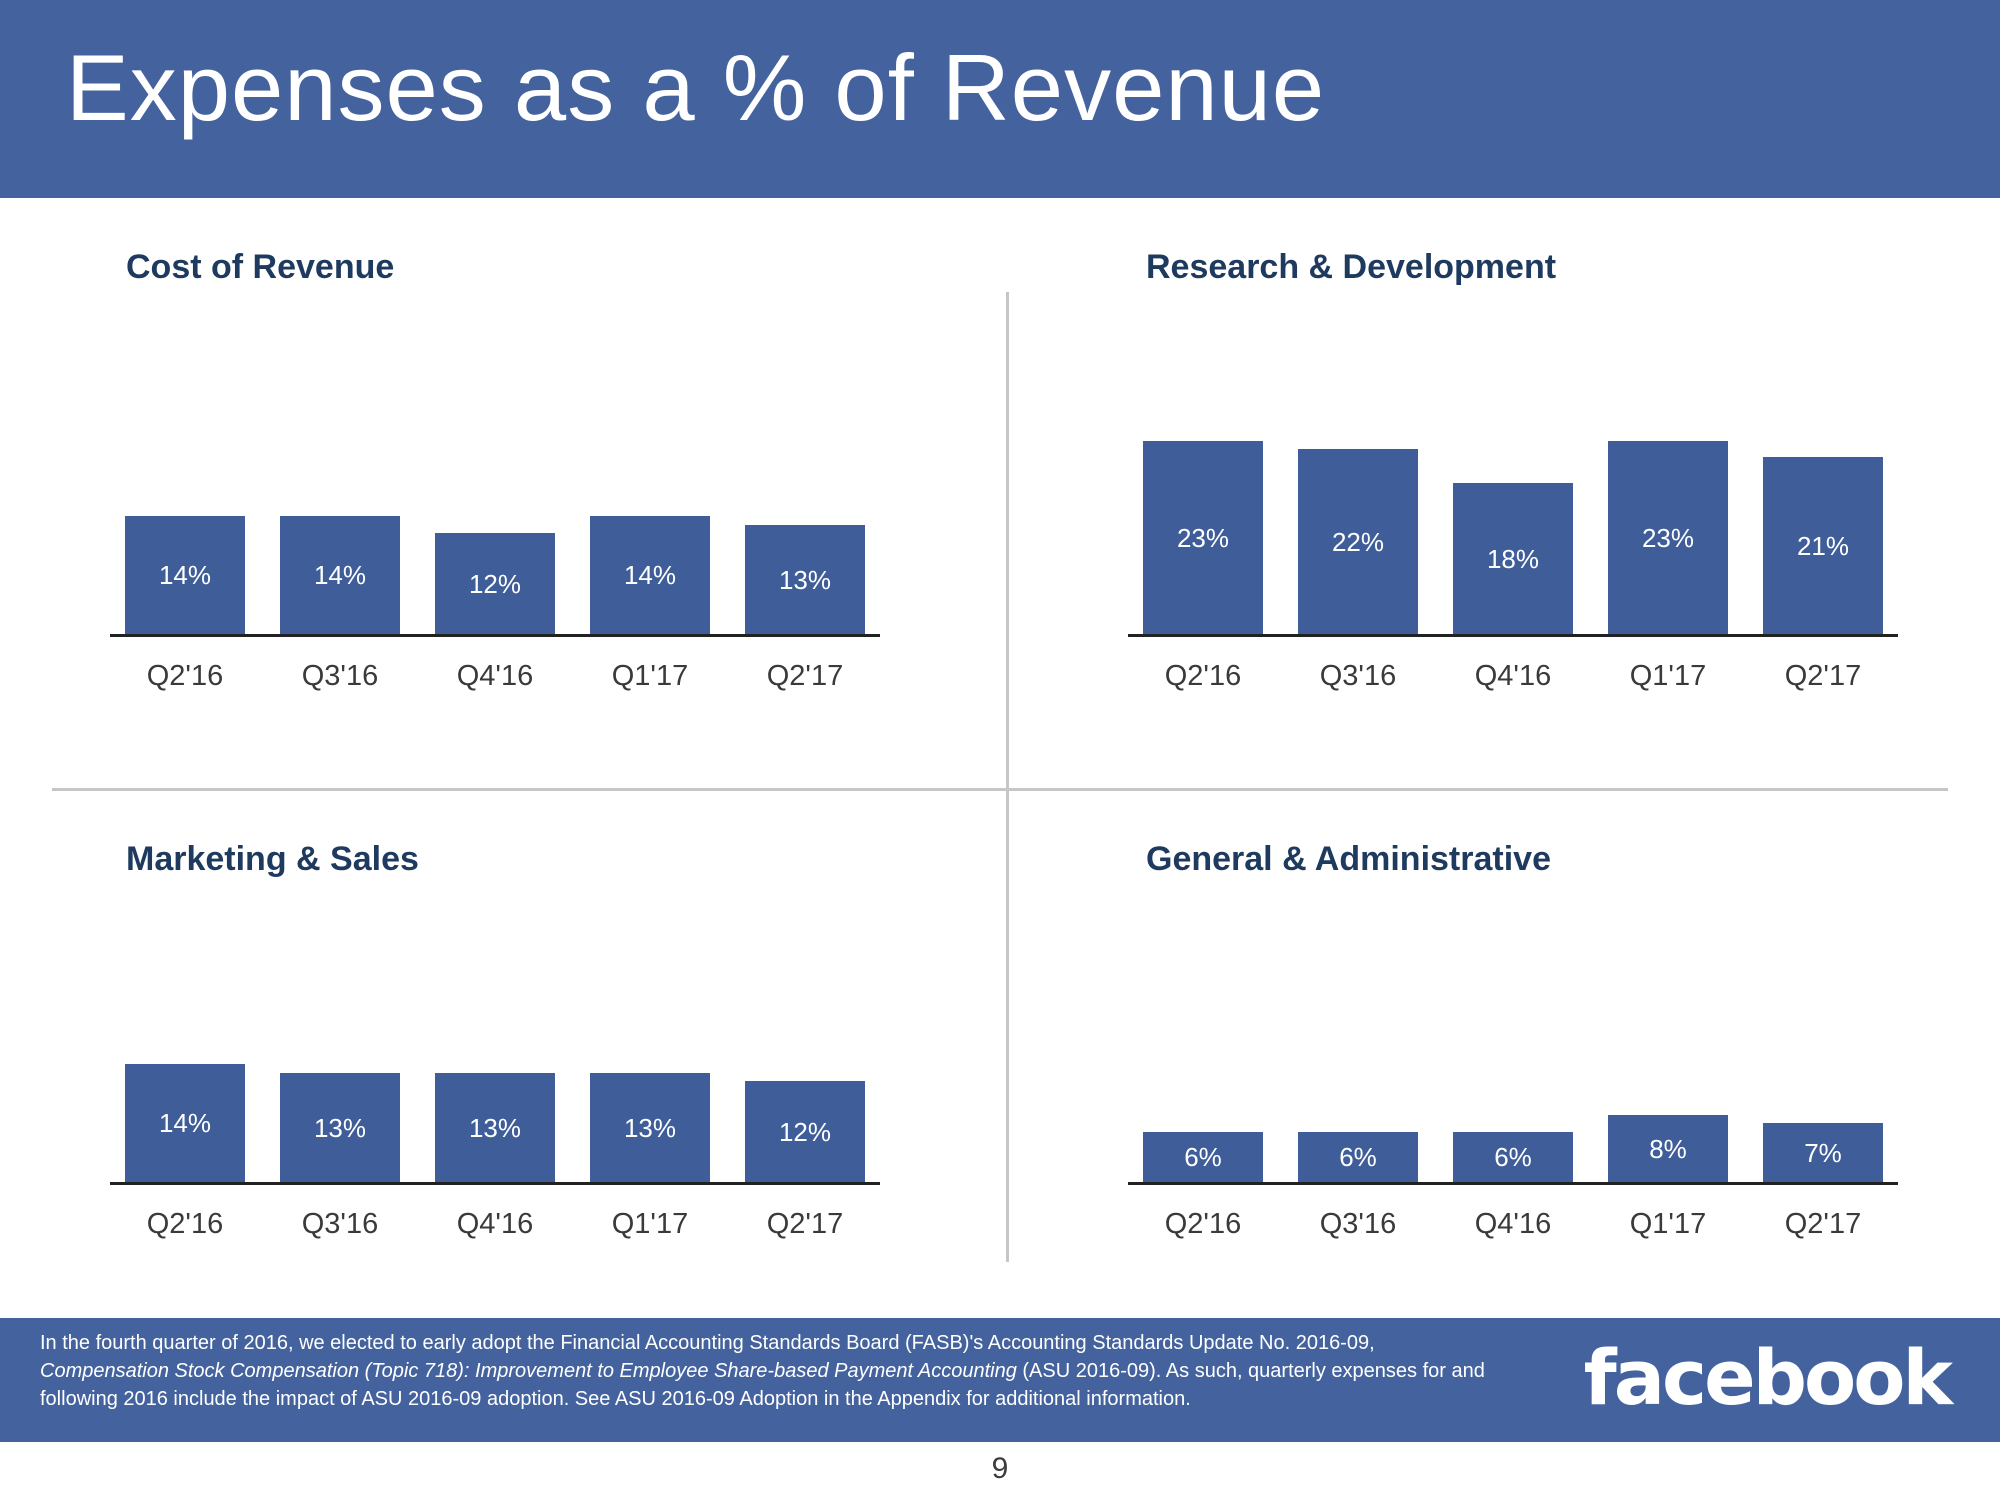 The height and width of the screenshot is (1500, 2000). I want to click on bar-Q2'16: 6%, so click(1203, 1157).